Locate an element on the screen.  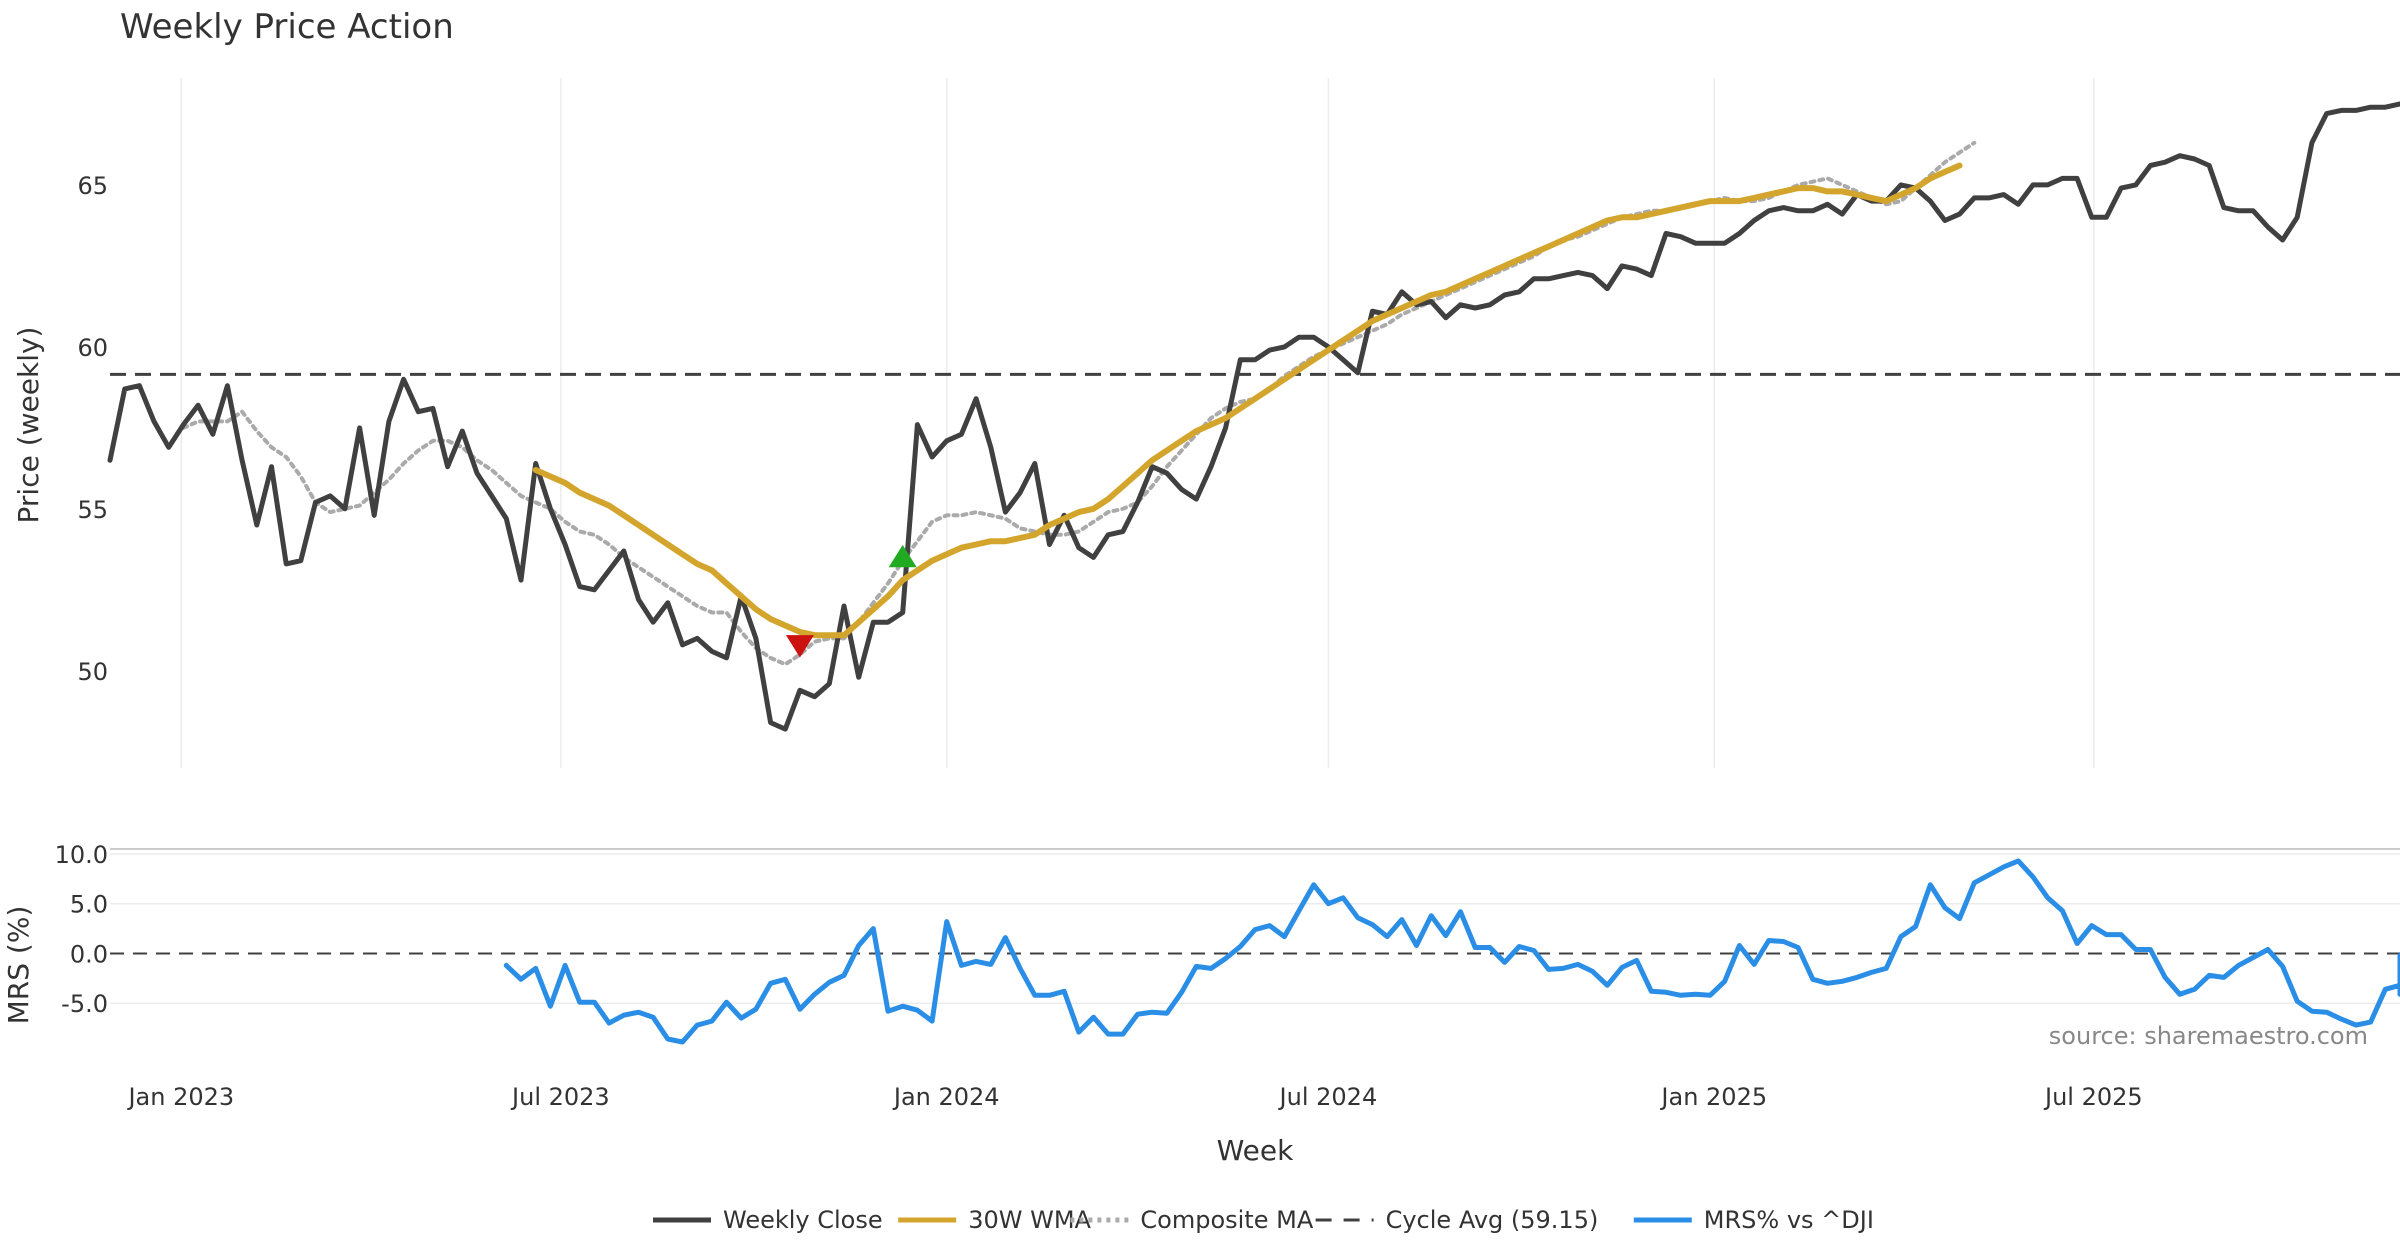
price-y-tick-50: 50 is located at coordinates (92, 672).